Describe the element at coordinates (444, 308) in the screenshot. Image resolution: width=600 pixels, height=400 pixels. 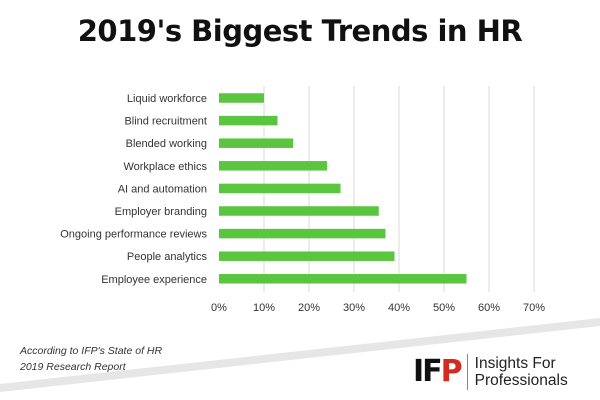
I see `x-tick-label: 50%` at that location.